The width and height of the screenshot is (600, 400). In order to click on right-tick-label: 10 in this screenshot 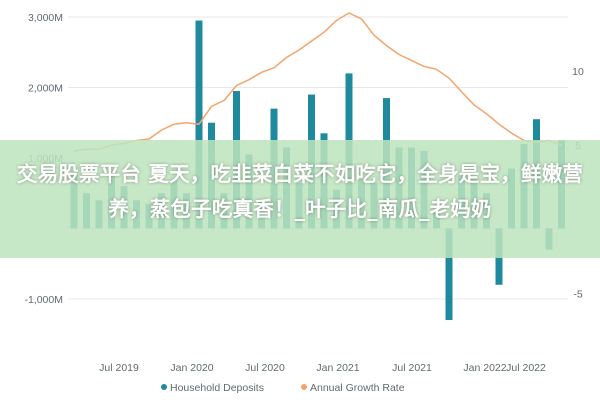, I will do `click(578, 72)`.